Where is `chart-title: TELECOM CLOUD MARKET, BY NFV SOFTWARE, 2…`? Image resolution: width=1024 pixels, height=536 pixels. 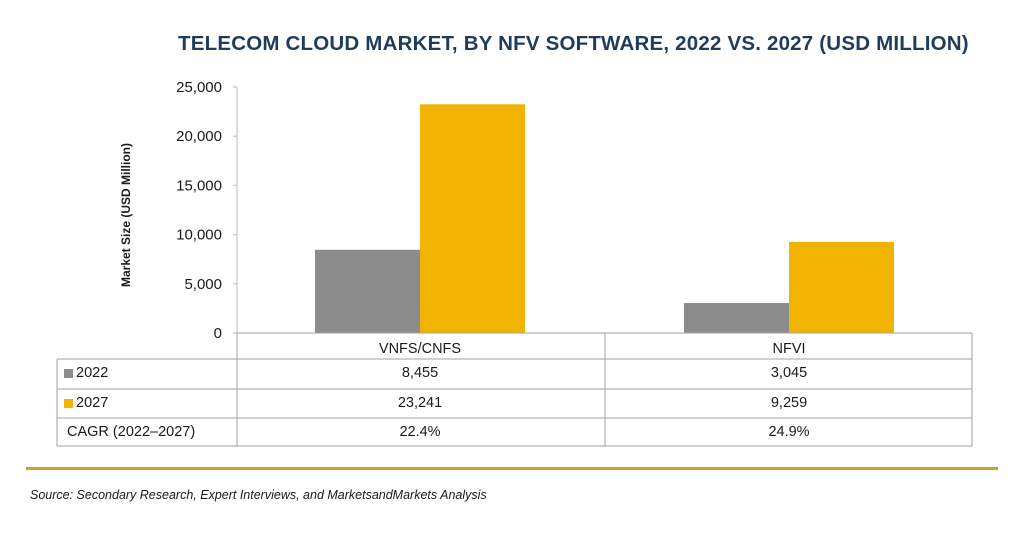 chart-title: TELECOM CLOUD MARKET, BY NFV SOFTWARE, 2… is located at coordinates (573, 43).